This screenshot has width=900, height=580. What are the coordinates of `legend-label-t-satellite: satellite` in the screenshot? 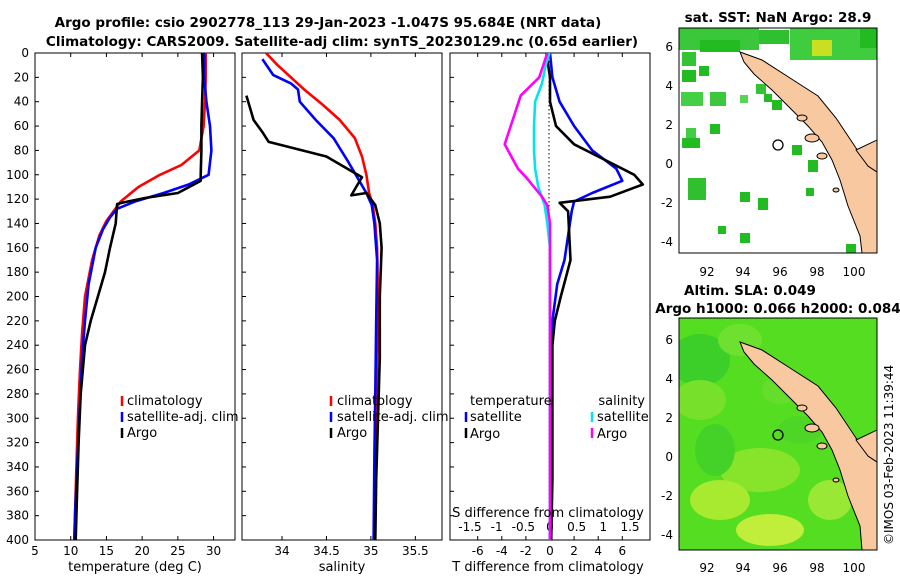 It's located at (496, 417).